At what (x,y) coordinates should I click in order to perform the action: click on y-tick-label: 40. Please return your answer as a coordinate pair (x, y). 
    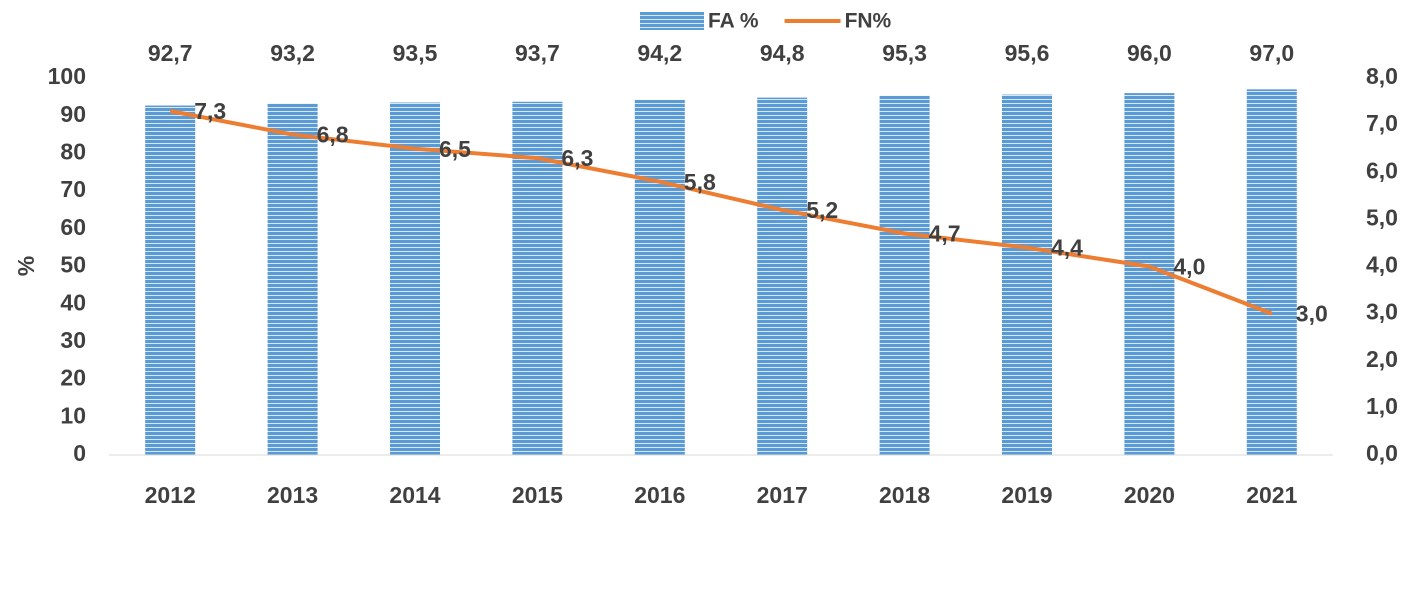
    Looking at the image, I should click on (73, 302).